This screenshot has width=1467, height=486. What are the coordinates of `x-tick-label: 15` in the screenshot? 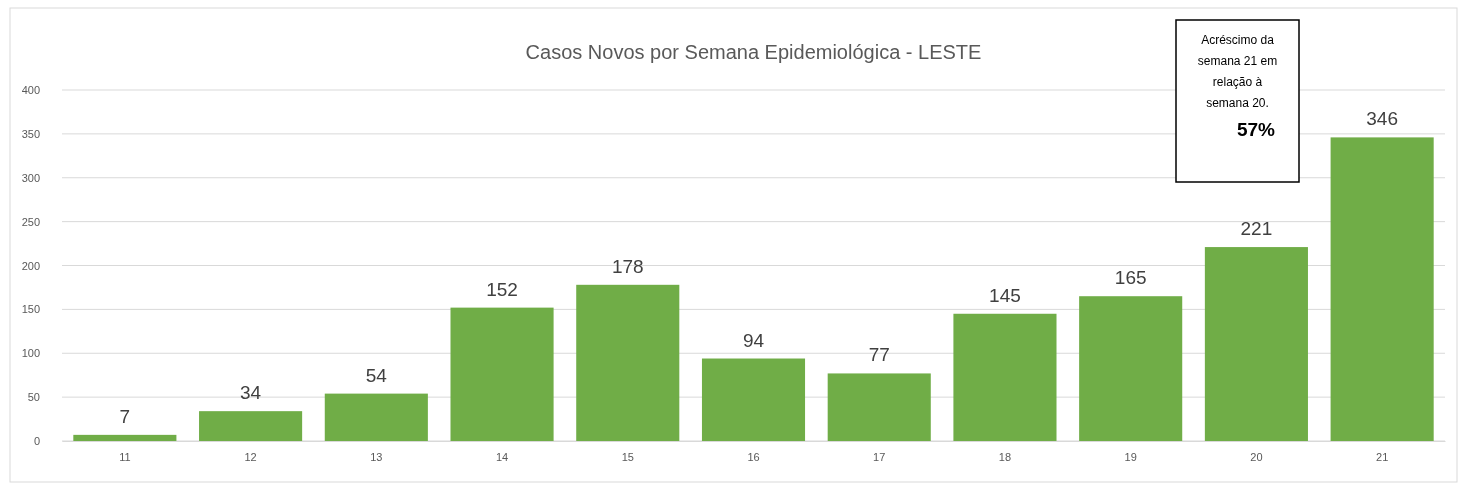 It's located at (627, 456).